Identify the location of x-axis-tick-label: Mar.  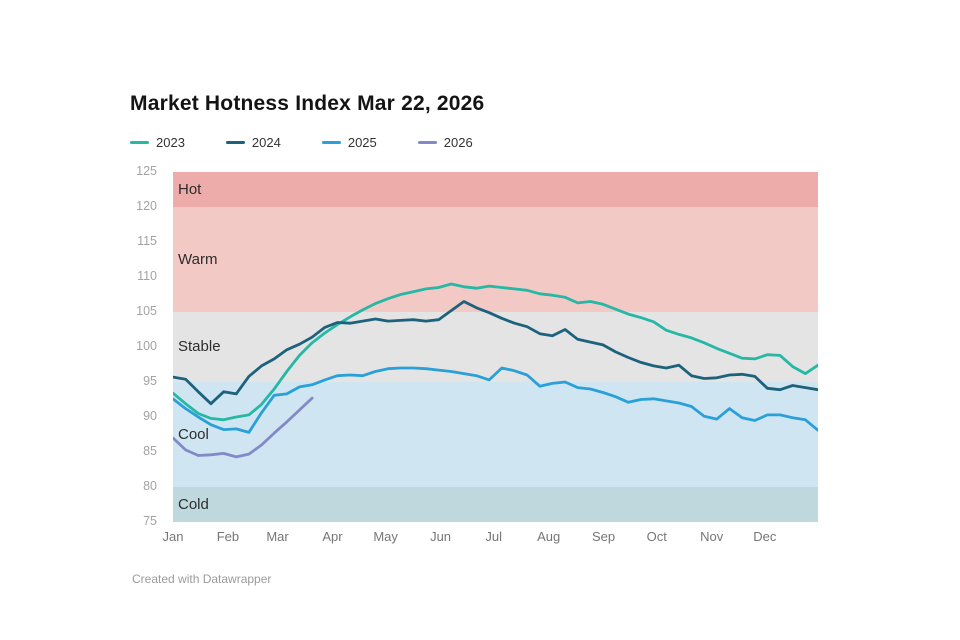
(277, 536).